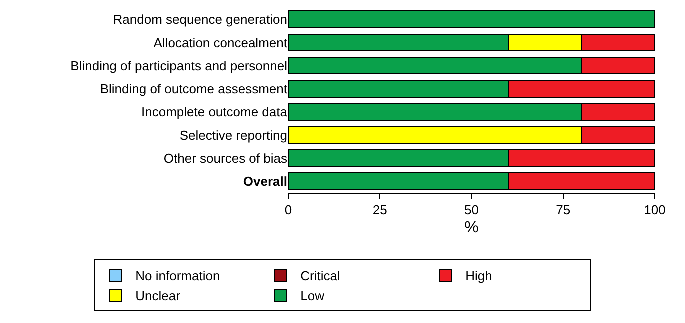  What do you see at coordinates (178, 276) in the screenshot?
I see `legend-label: No information` at bounding box center [178, 276].